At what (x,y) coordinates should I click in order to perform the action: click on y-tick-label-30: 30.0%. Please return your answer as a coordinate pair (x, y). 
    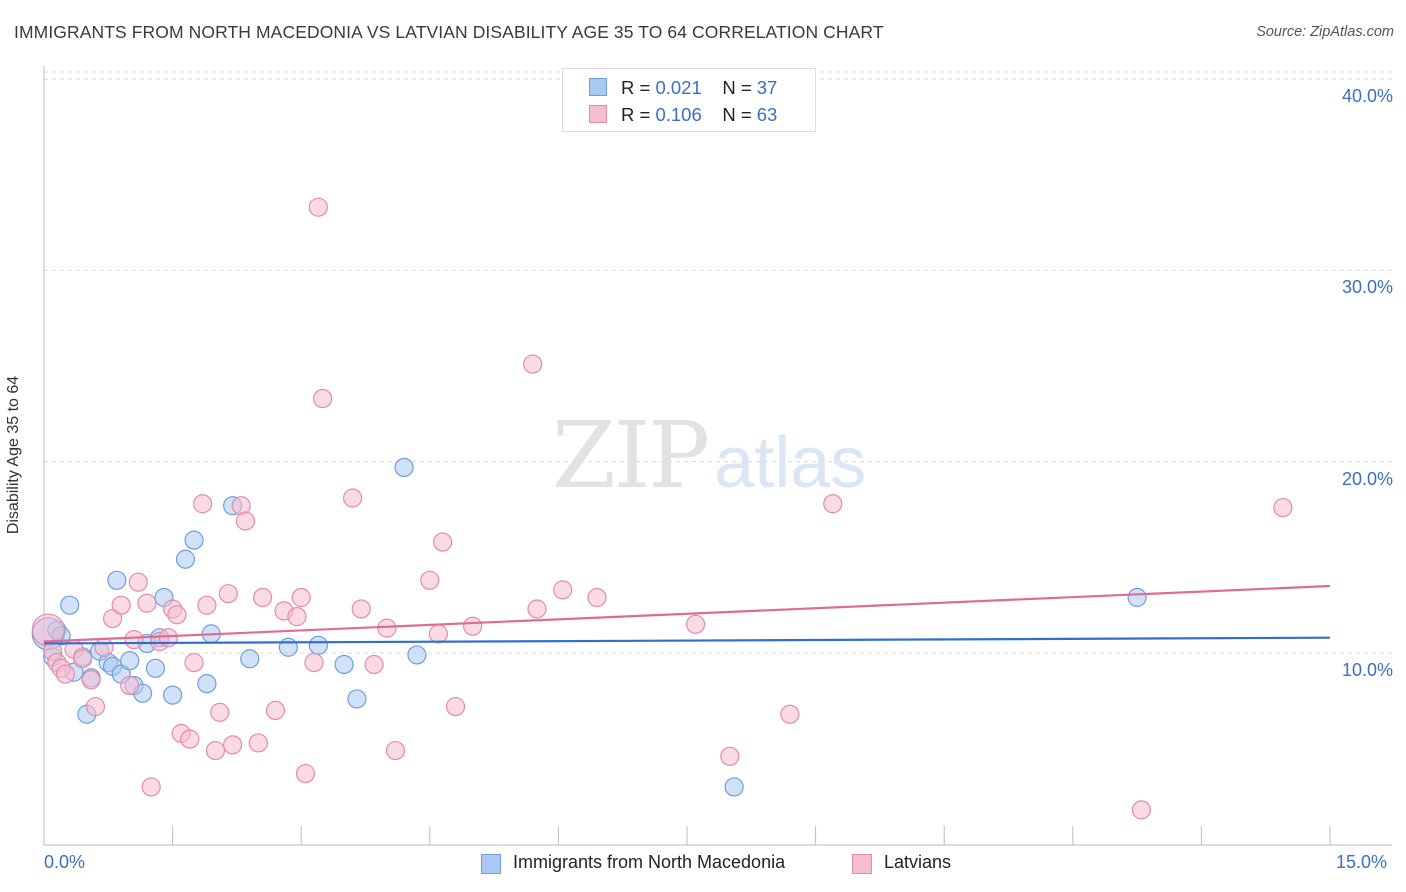
    Looking at the image, I should click on (1367, 287).